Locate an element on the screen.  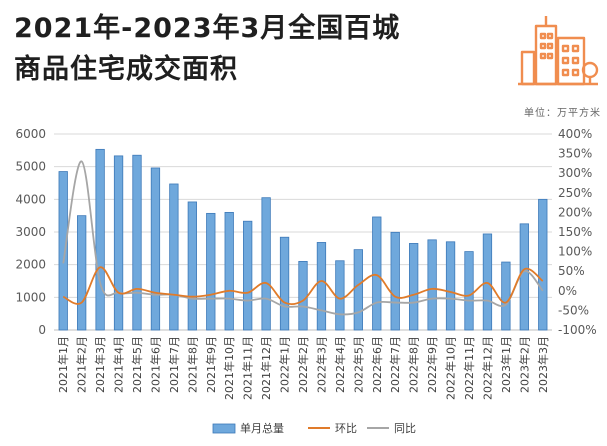
x-tick-label: 2021年5月 is located at coordinates (137, 364).